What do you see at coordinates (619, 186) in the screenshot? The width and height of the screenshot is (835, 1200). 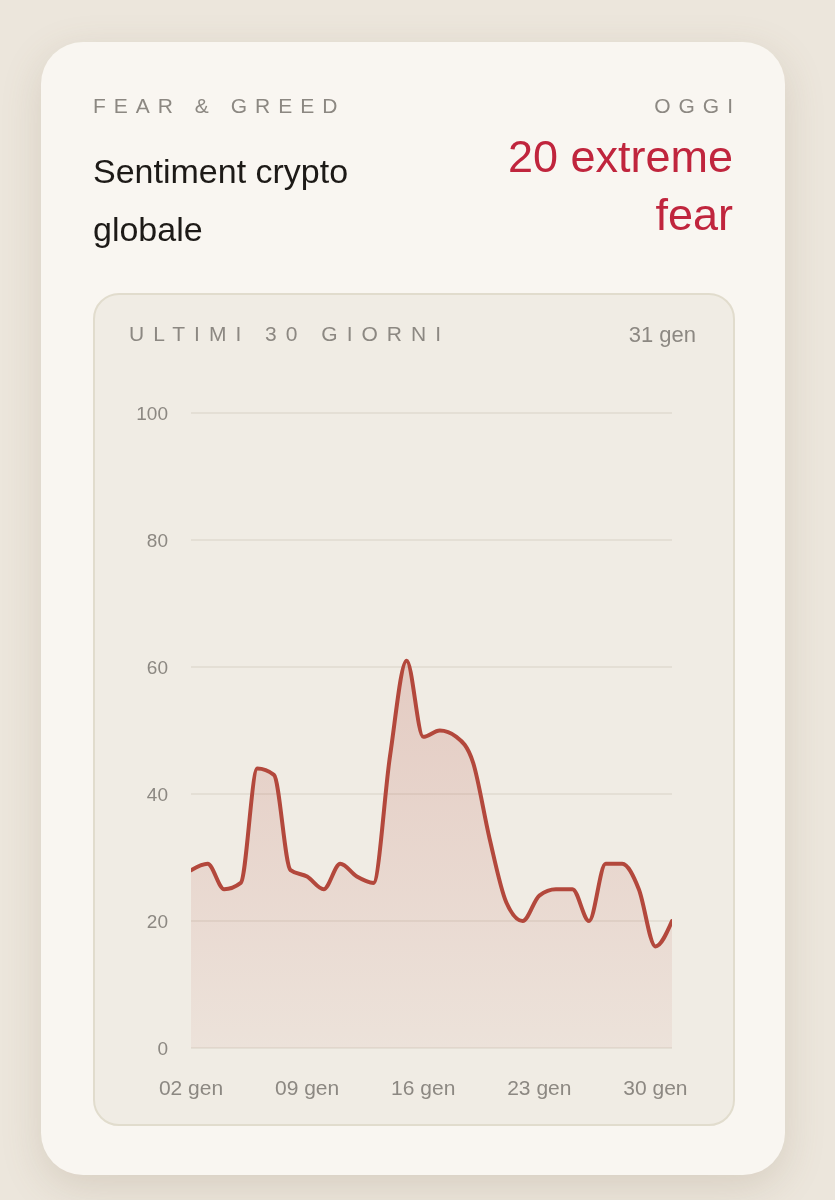 I see `text: 20 extreme fear` at bounding box center [619, 186].